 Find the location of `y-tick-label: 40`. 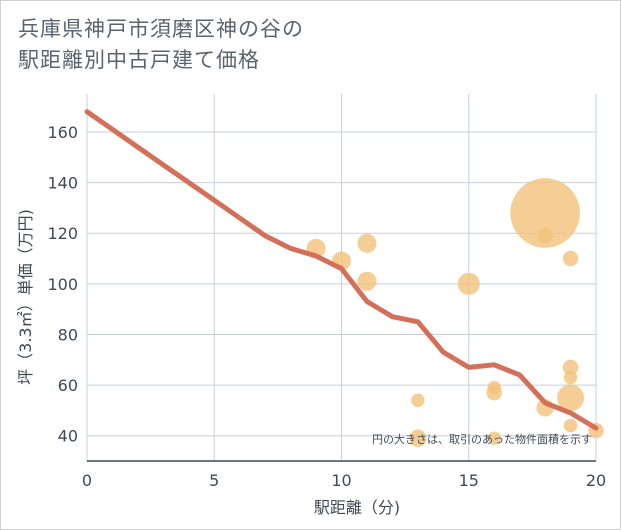

y-tick-label: 40 is located at coordinates (68, 436).